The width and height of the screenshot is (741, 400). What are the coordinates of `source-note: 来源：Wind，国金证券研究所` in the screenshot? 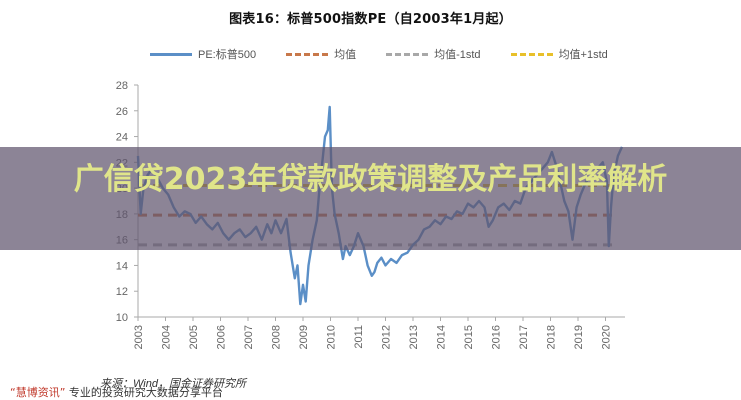 It's located at (173, 384).